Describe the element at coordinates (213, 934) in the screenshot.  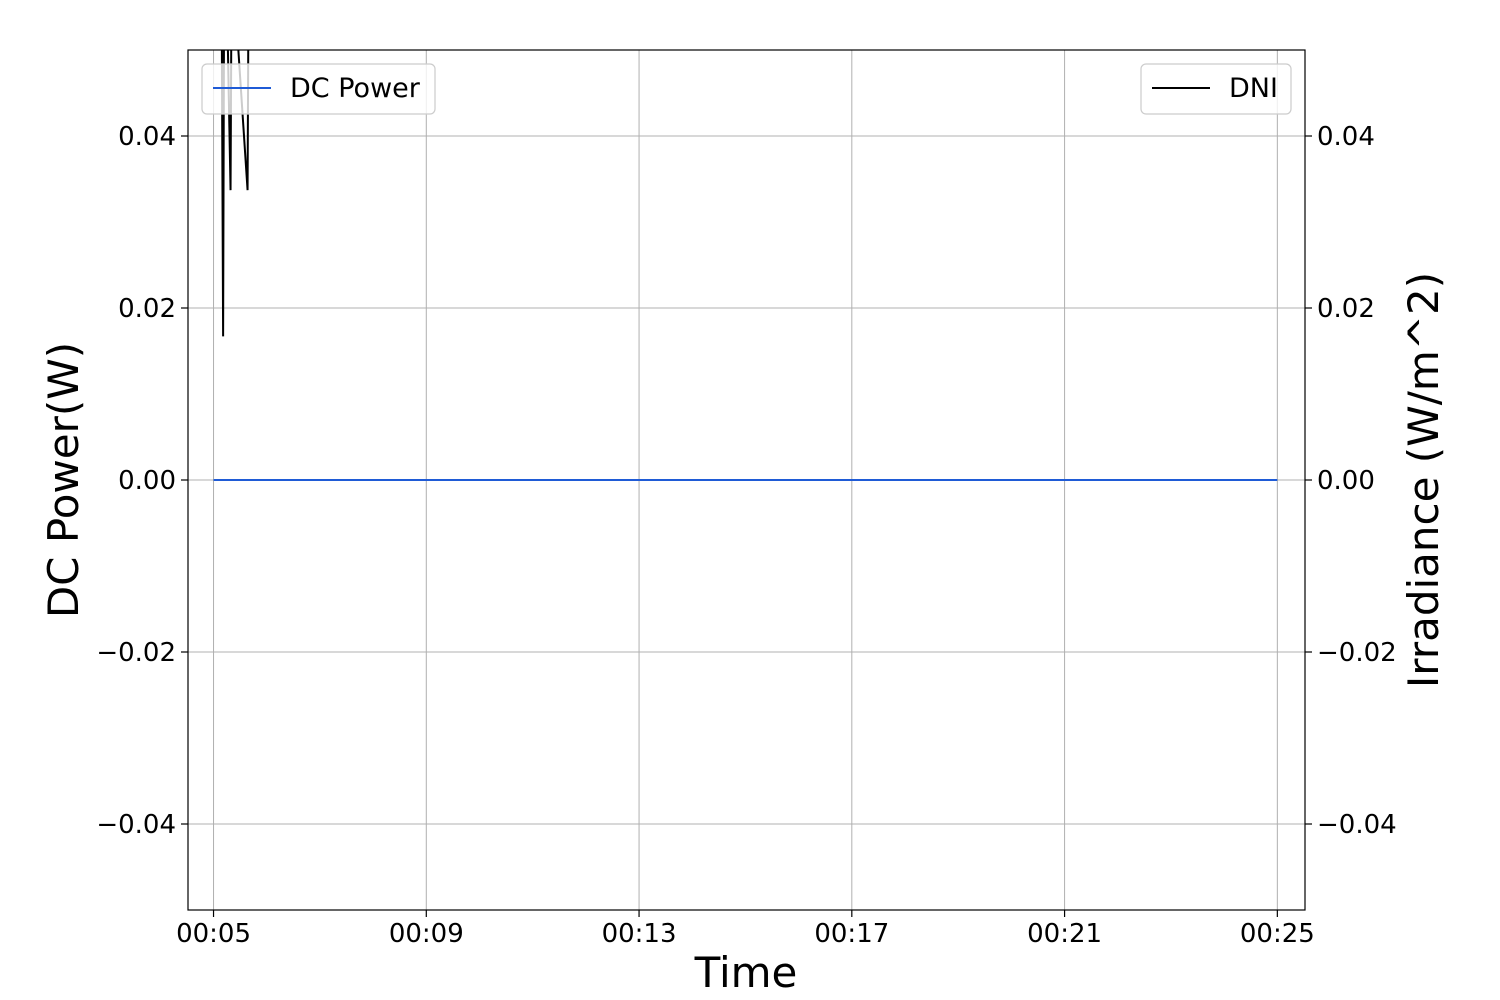
I see `x-tick-label: 00:05` at that location.